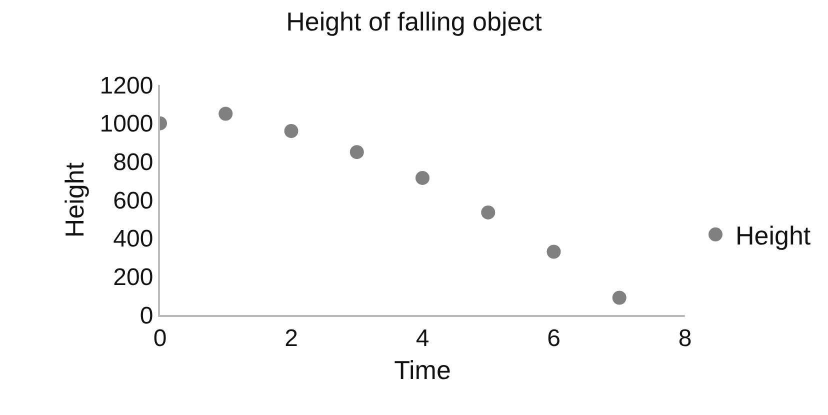 The image size is (828, 415). I want to click on y-axis-title: Height, so click(75, 200).